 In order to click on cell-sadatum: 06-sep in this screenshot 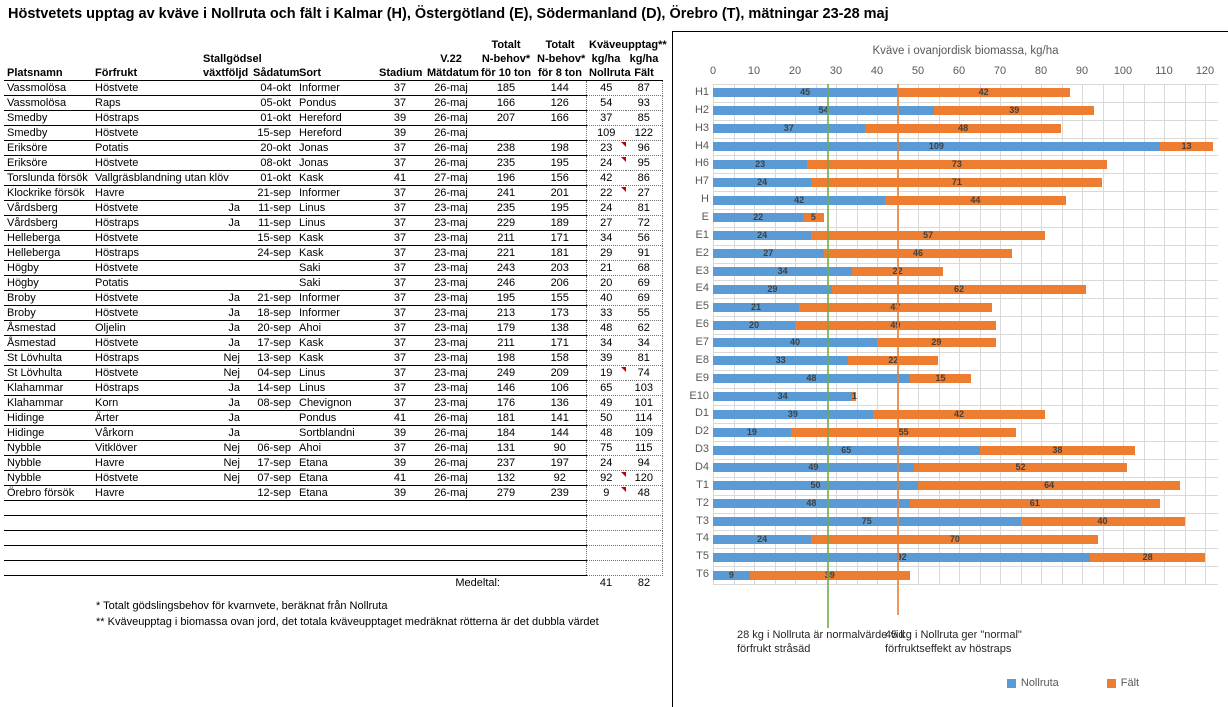, I will do `click(273, 448)`.